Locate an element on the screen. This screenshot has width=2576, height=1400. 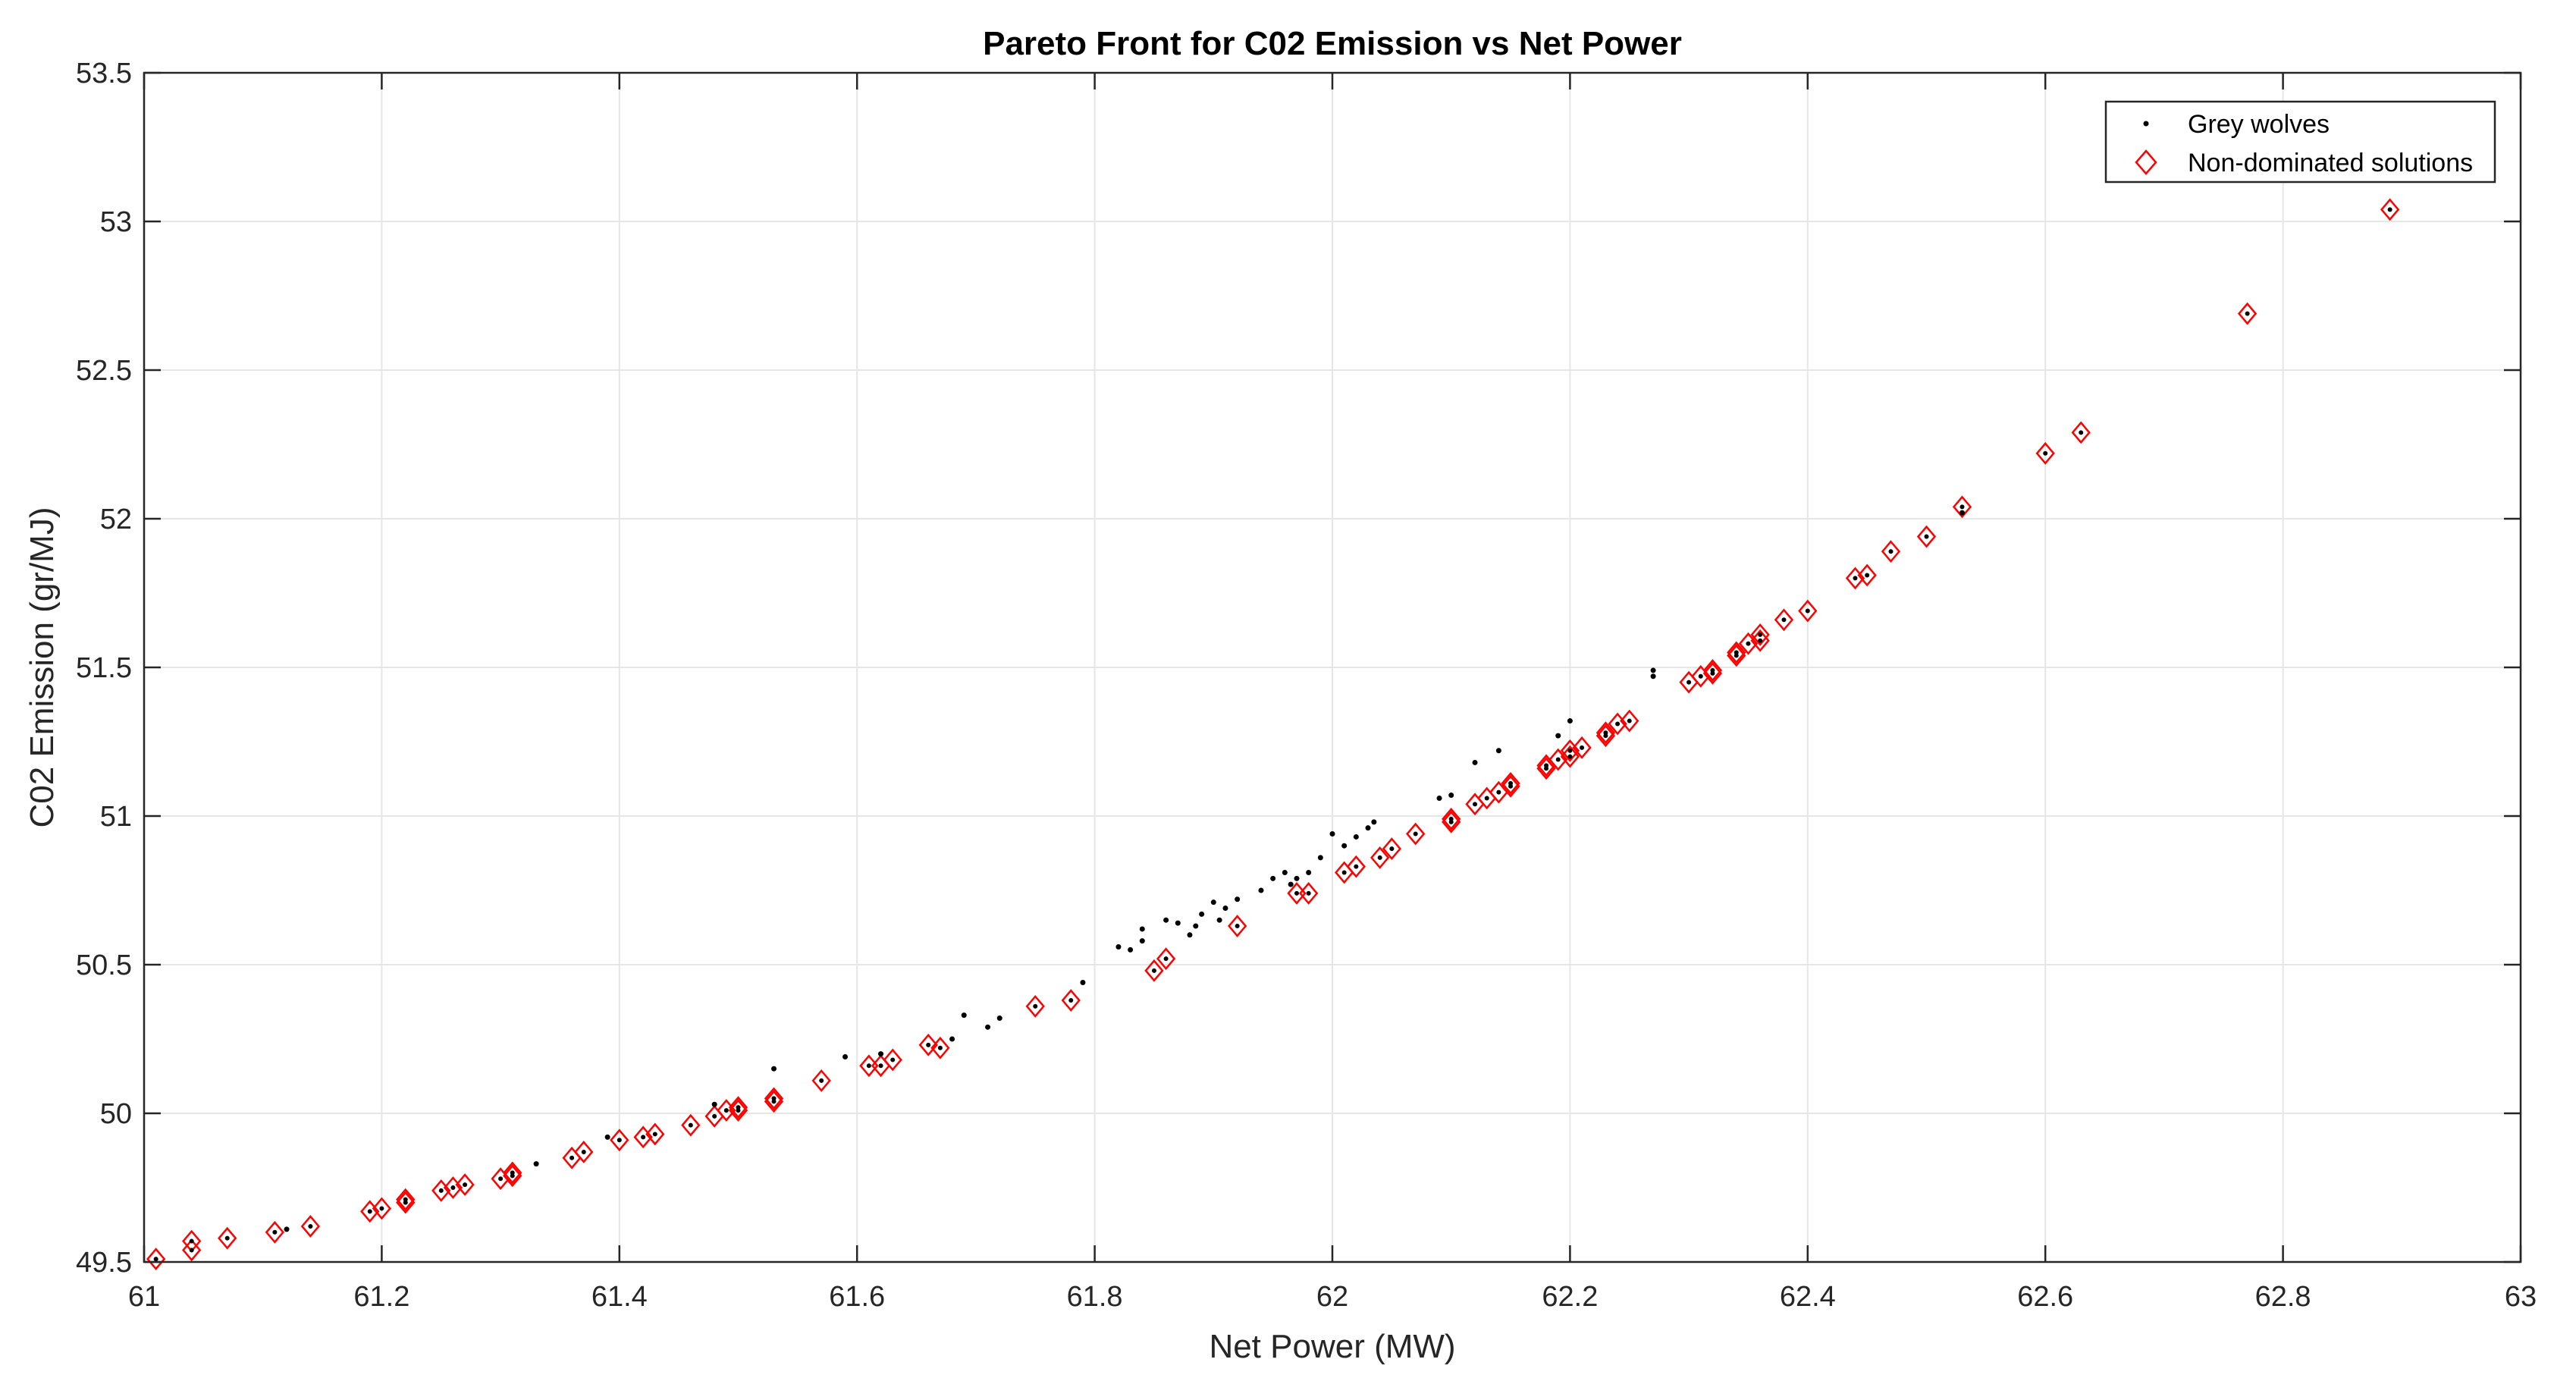
y-tick-label: 51.5 is located at coordinates (104, 668).